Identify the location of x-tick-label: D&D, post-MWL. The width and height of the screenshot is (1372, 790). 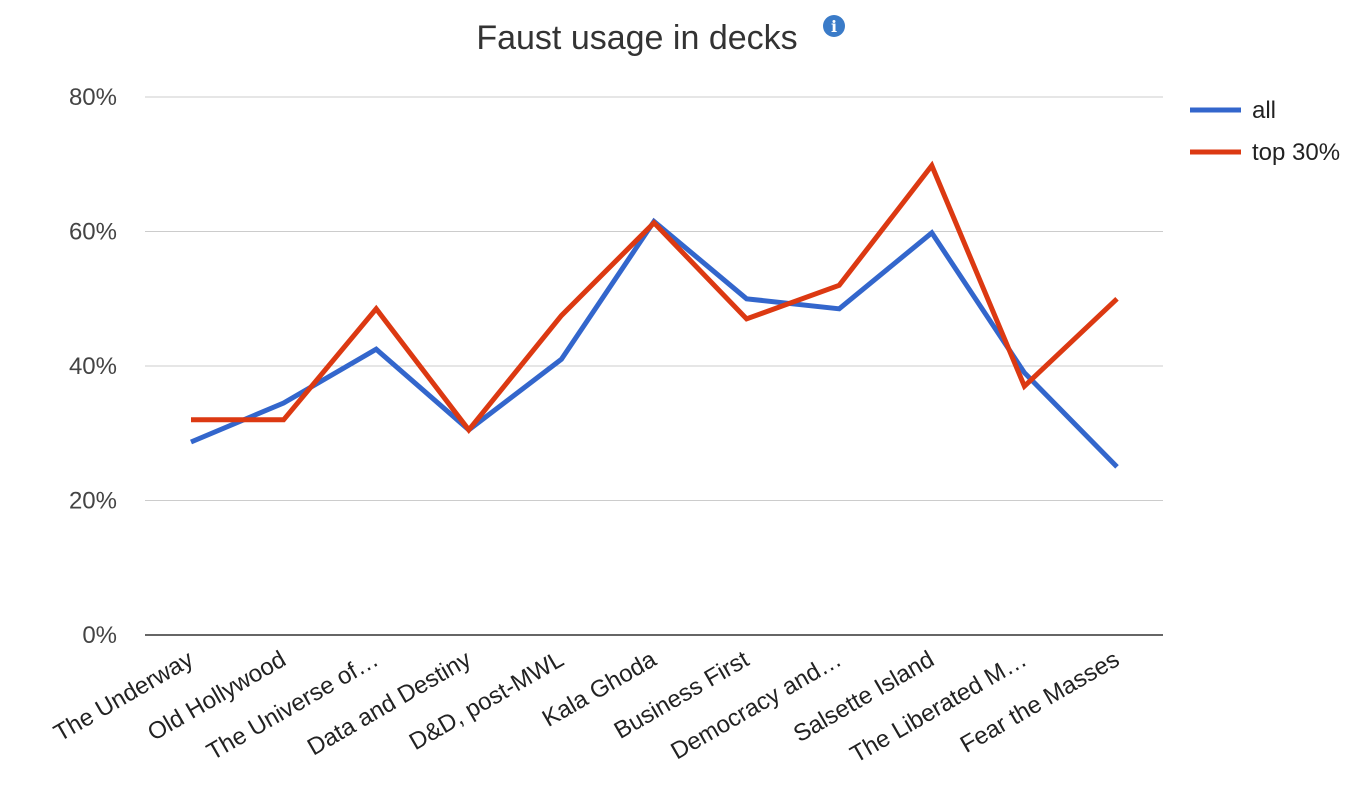
(487, 701).